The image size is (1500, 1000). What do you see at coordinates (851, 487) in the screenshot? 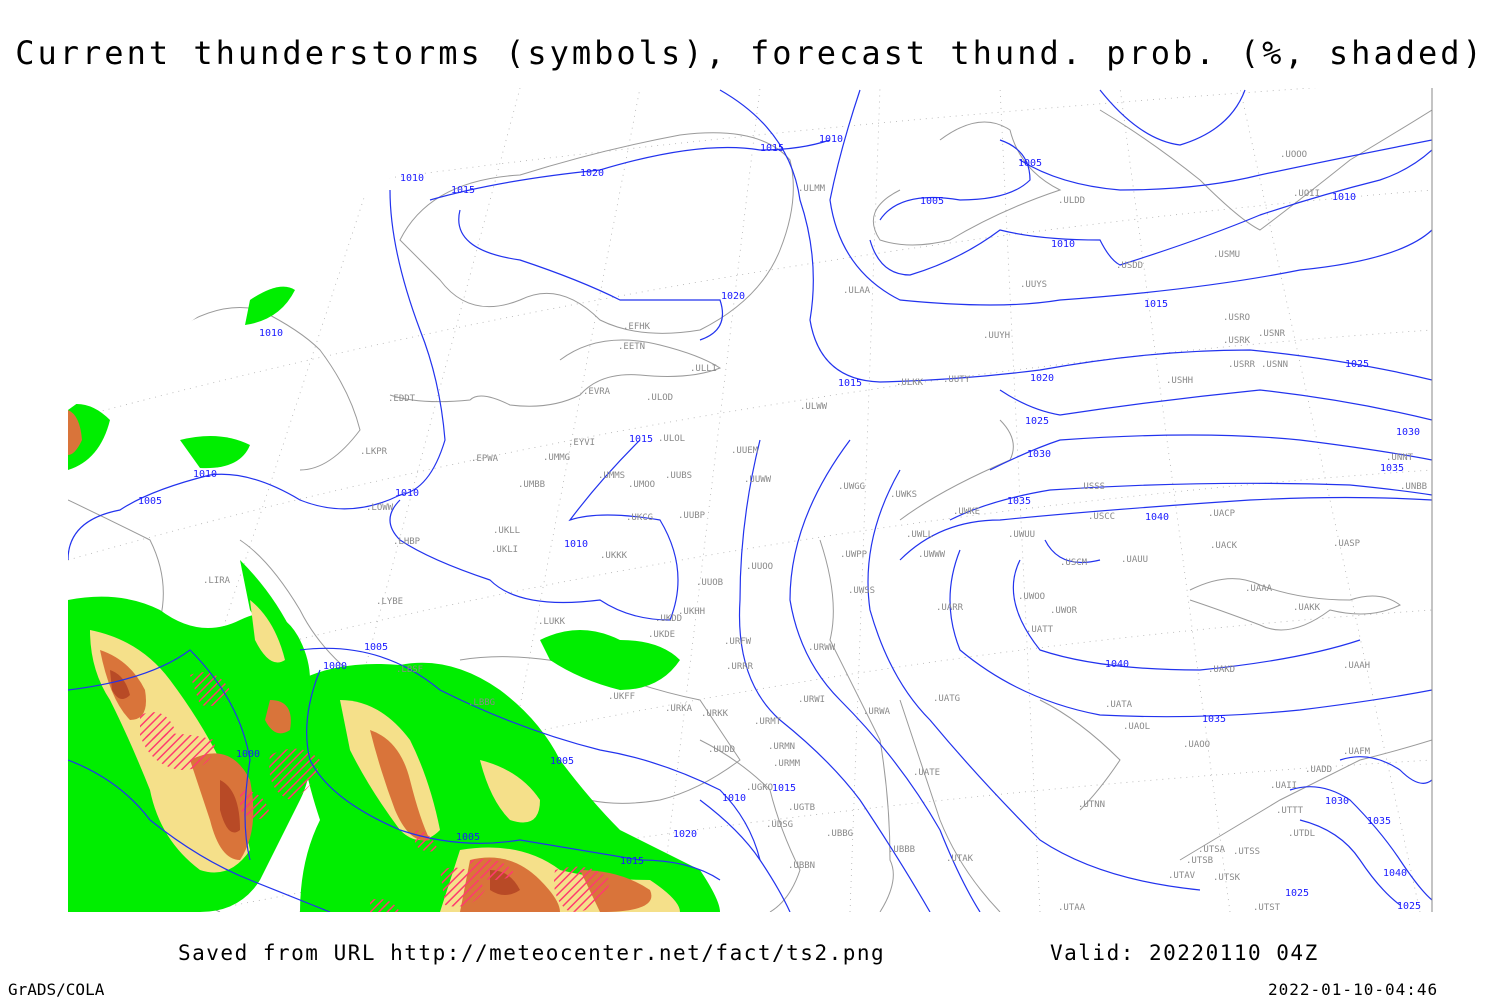
I see `station-label: .UWGG` at bounding box center [851, 487].